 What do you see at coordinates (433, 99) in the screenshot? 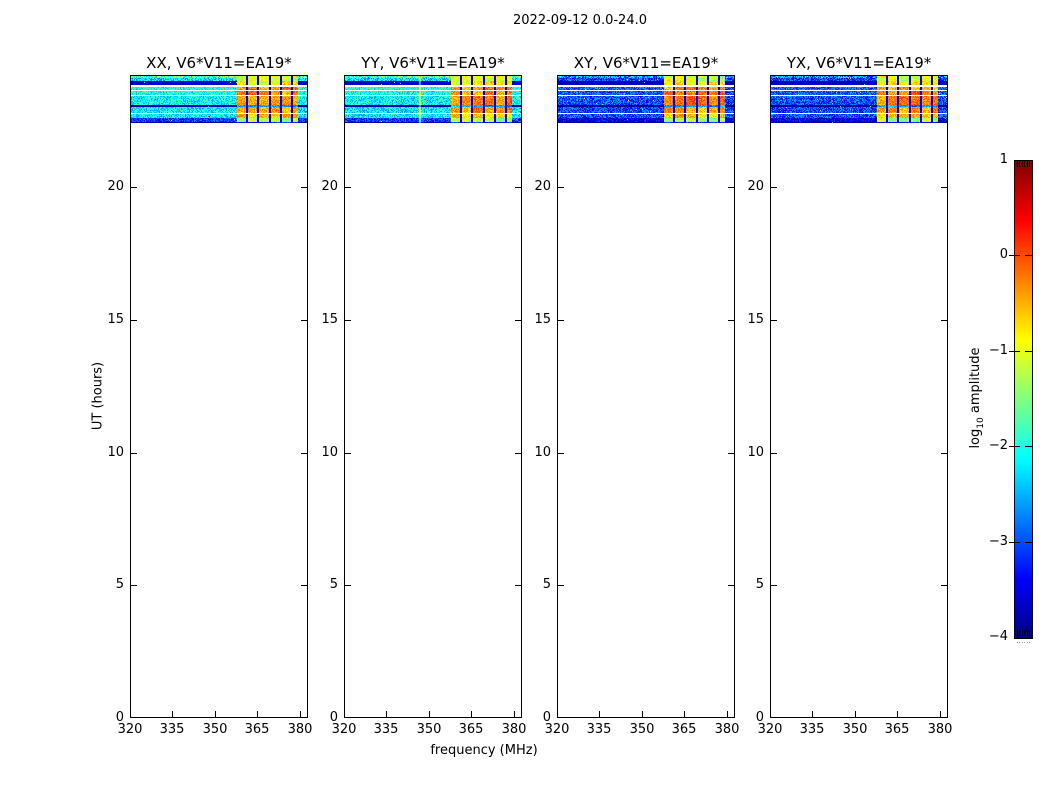
I see `spectrogram-data-band-yy` at bounding box center [433, 99].